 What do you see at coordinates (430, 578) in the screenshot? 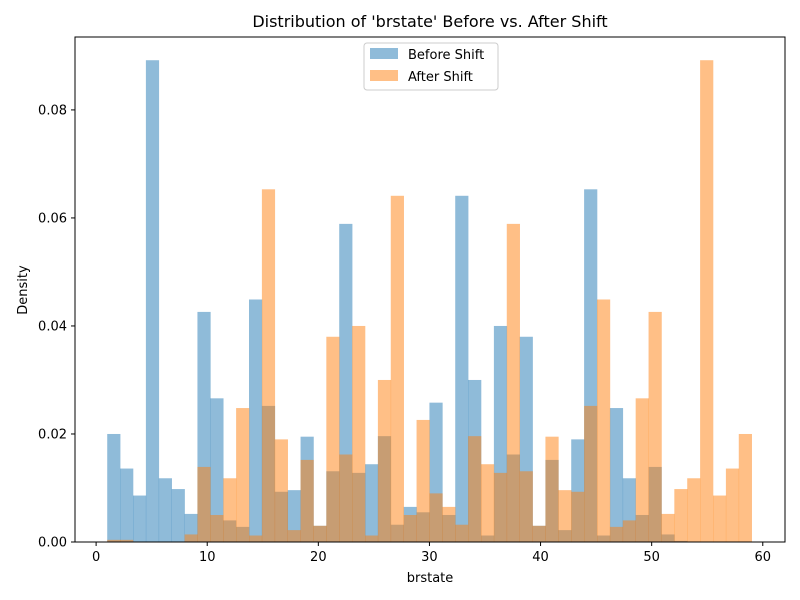
I see `x-axis-label: brstate` at bounding box center [430, 578].